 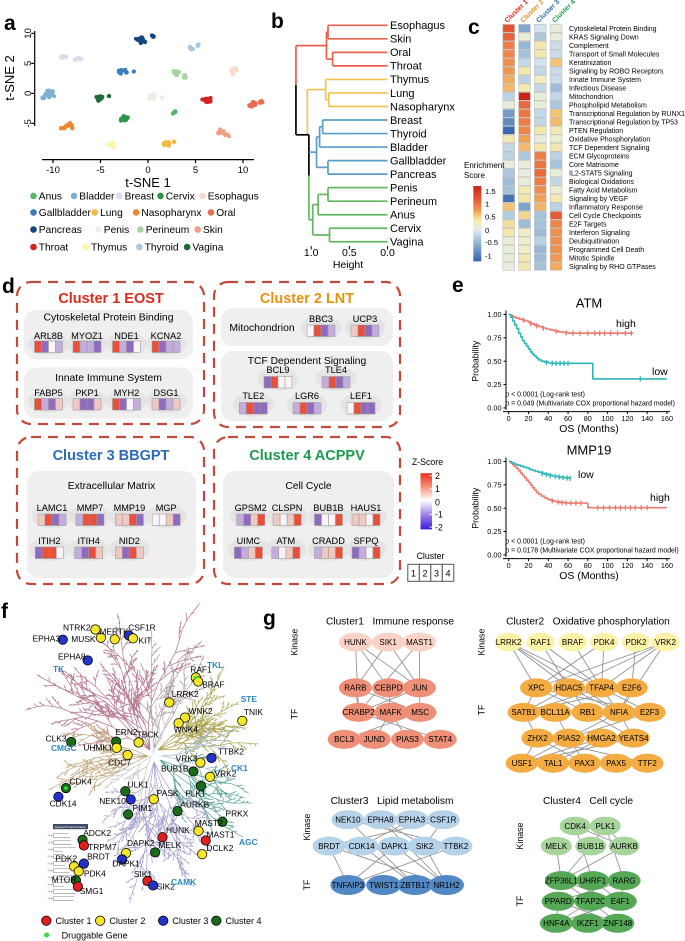 I want to click on svg-text: p < 0.0001 (Log-rank test), so click(x=544, y=394).